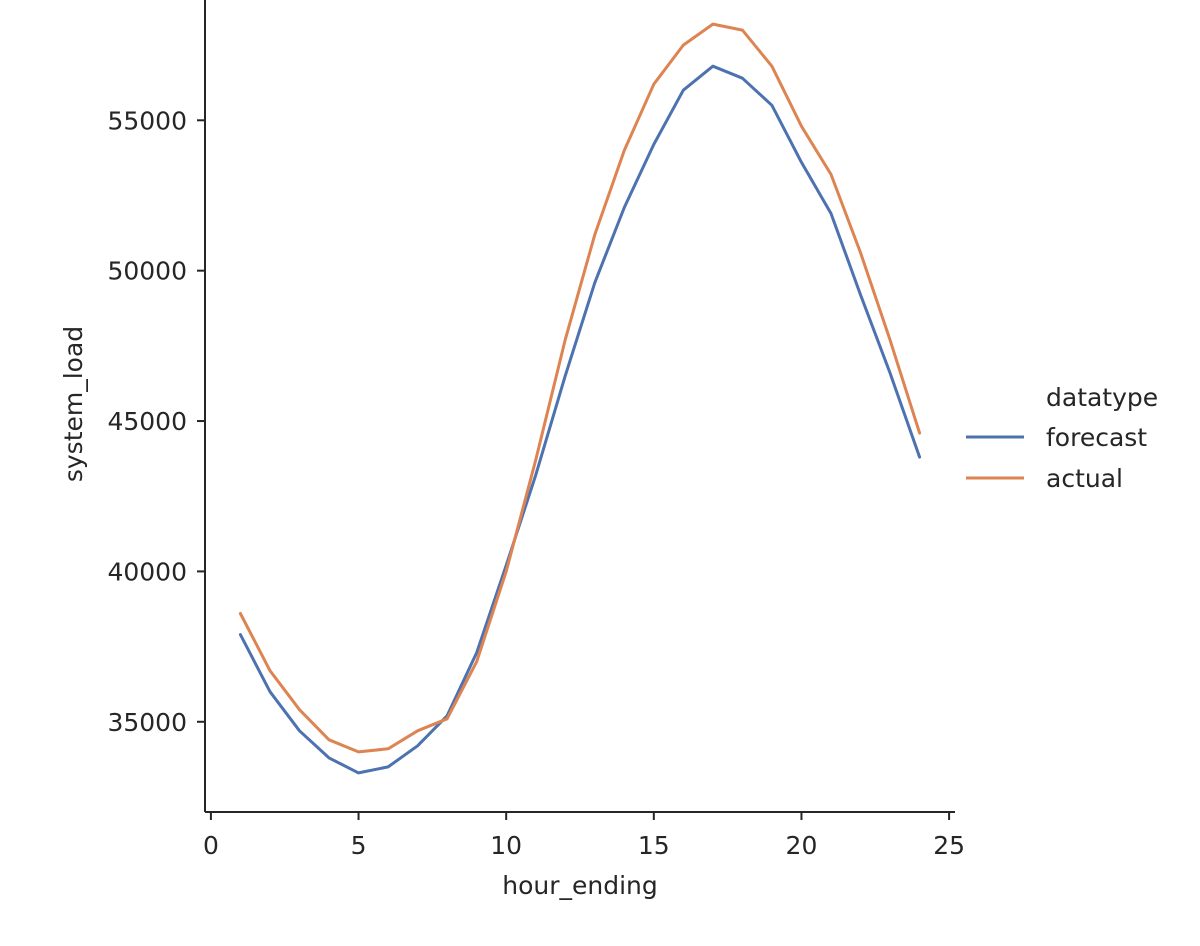 This screenshot has width=1200, height=946. What do you see at coordinates (654, 845) in the screenshot?
I see `x-tick-label: 15` at bounding box center [654, 845].